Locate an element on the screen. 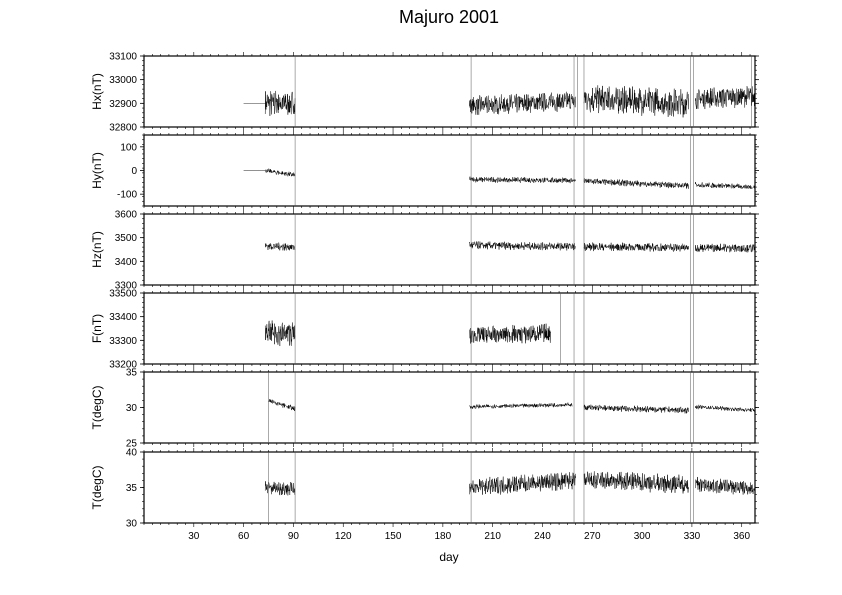 This screenshot has height=595, width=842. y-tick-label: 0 is located at coordinates (134, 171).